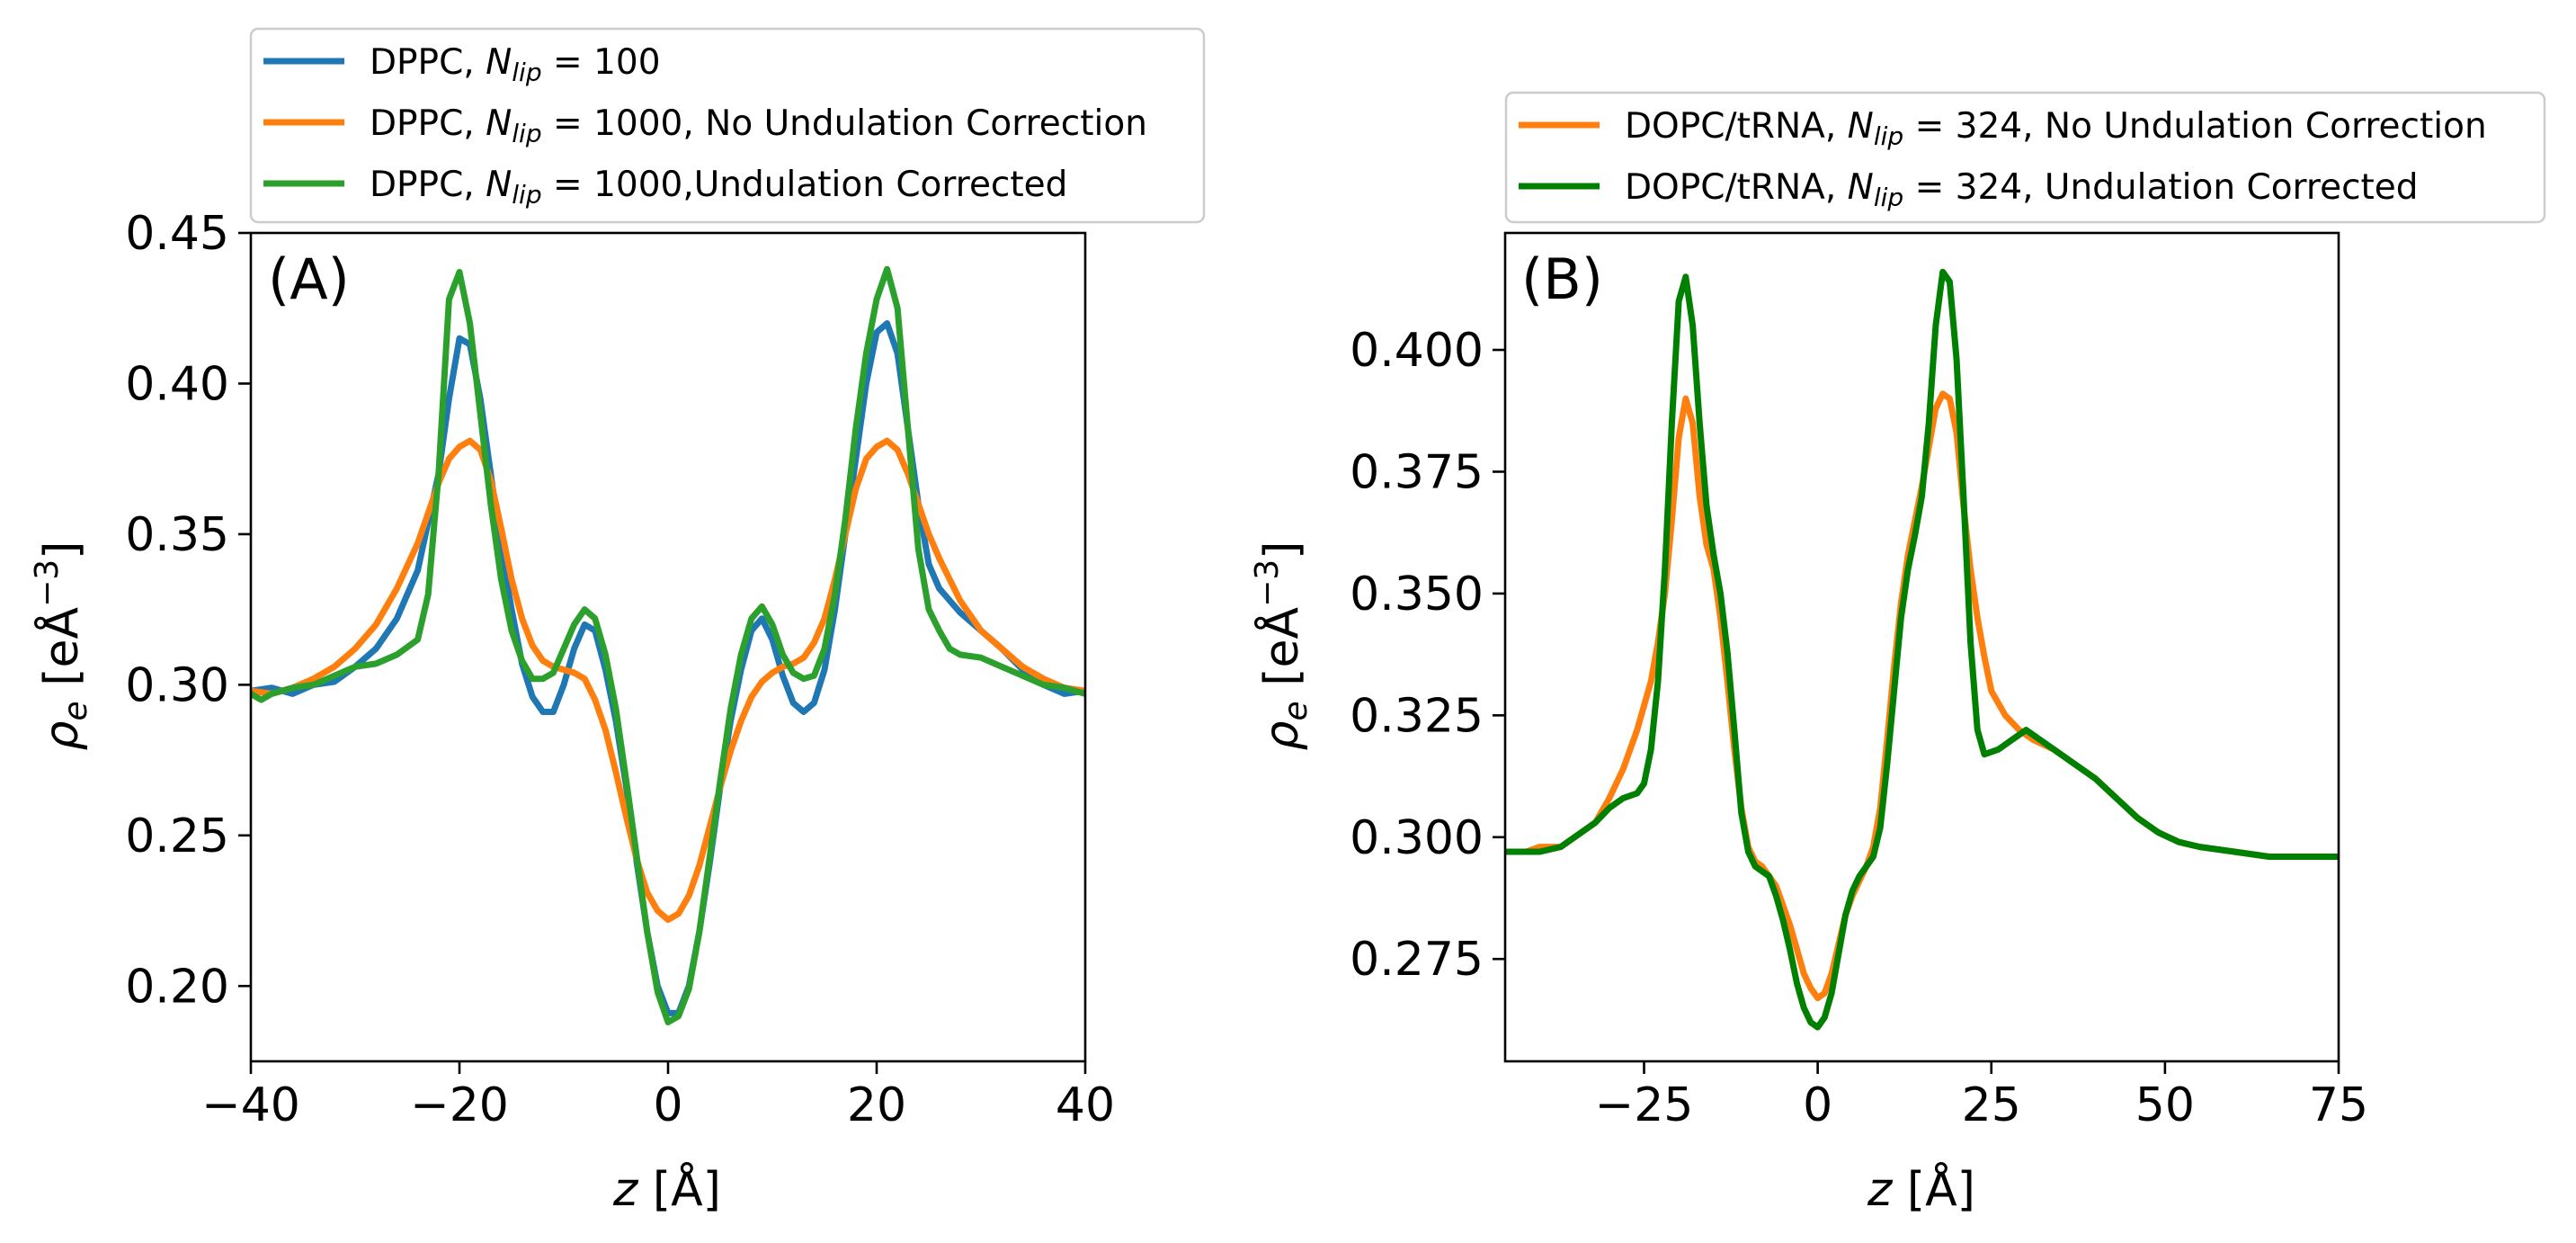 This screenshot has height=1243, width=2576. Describe the element at coordinates (1282, 646) in the screenshot. I see `y-axis-label-b: ρe [eÅ−3]` at that location.